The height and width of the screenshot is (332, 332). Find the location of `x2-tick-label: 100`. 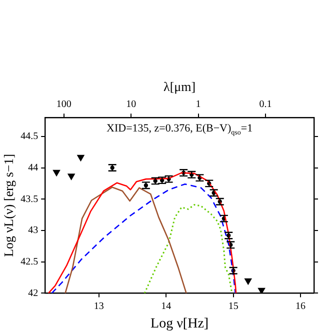

x2-tick-label: 100 is located at coordinates (64, 104).